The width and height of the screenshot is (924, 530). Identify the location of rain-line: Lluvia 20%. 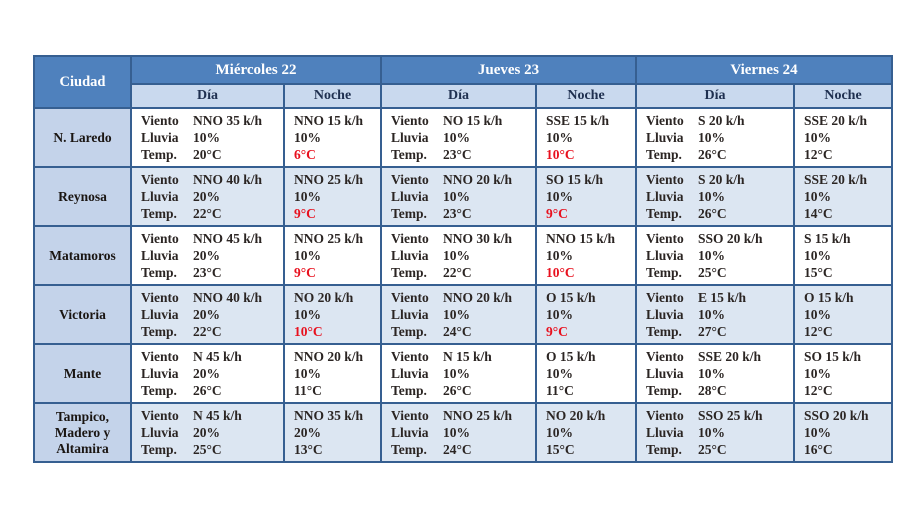
(210, 255).